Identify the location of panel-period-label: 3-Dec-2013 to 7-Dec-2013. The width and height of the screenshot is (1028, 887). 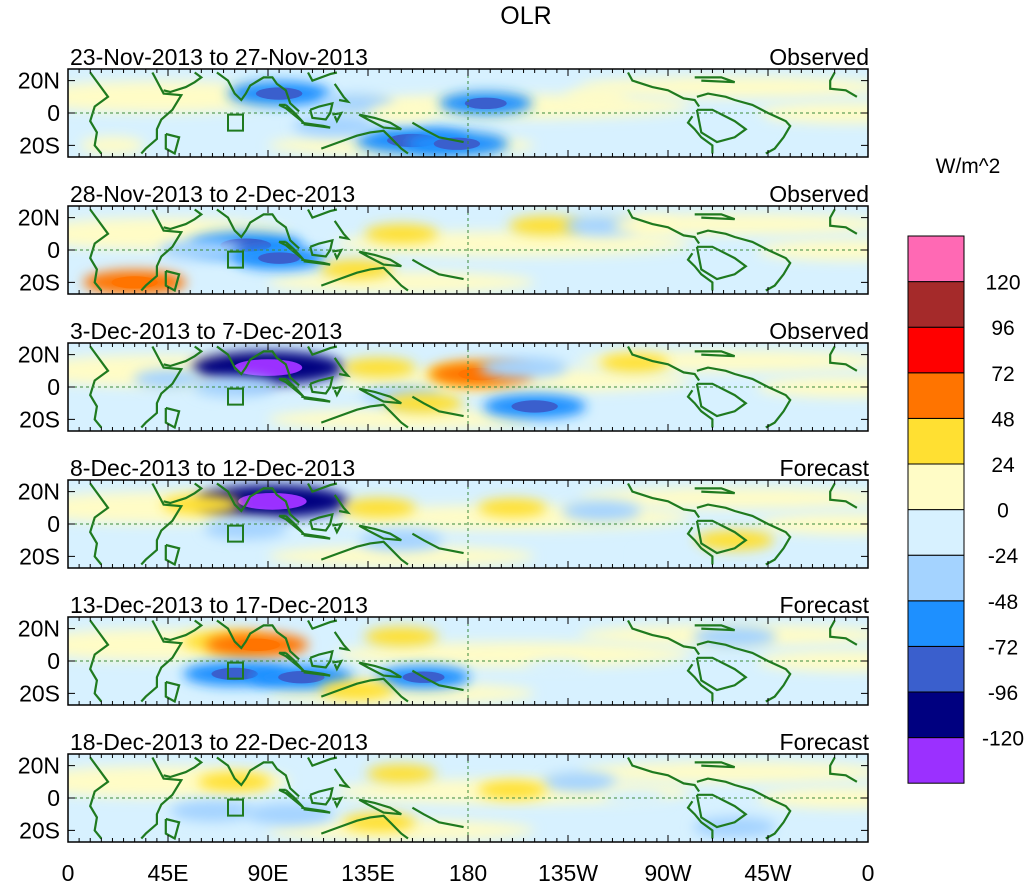
(206, 331).